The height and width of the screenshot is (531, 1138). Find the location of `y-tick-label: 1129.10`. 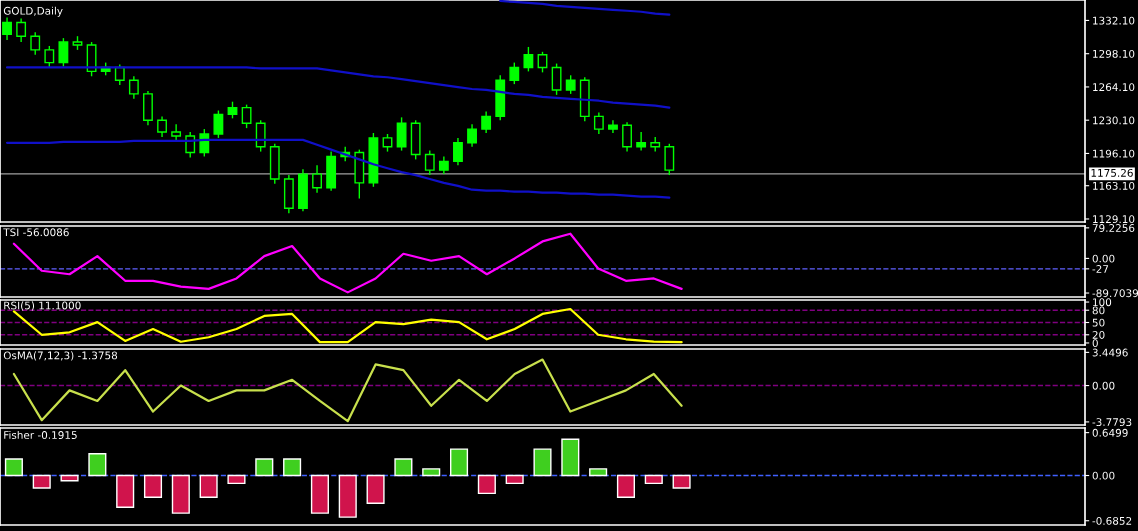

y-tick-label: 1129.10 is located at coordinates (1114, 219).